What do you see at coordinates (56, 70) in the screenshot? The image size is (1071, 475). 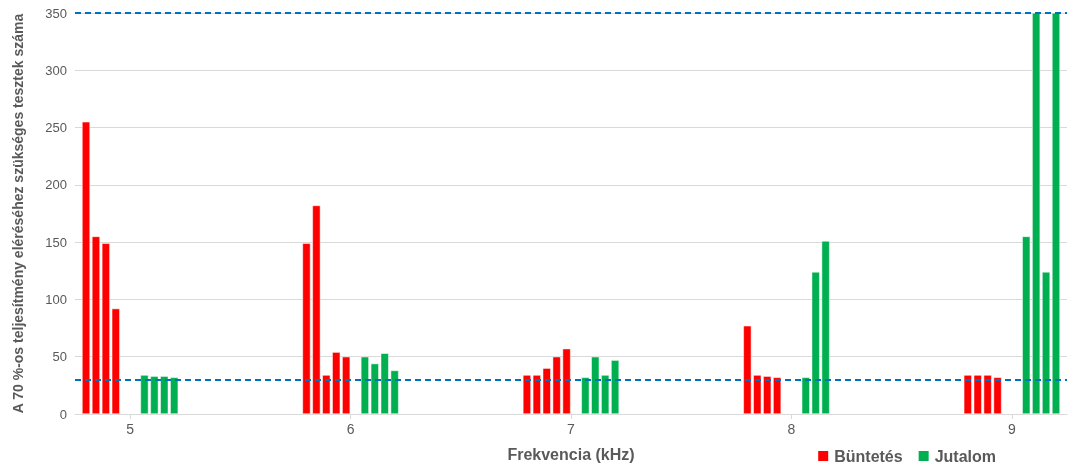 I see `y-tick-label: 300` at bounding box center [56, 70].